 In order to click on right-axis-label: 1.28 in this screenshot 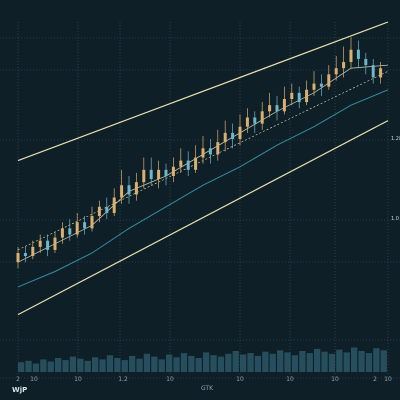, I will do `click(395, 139)`.